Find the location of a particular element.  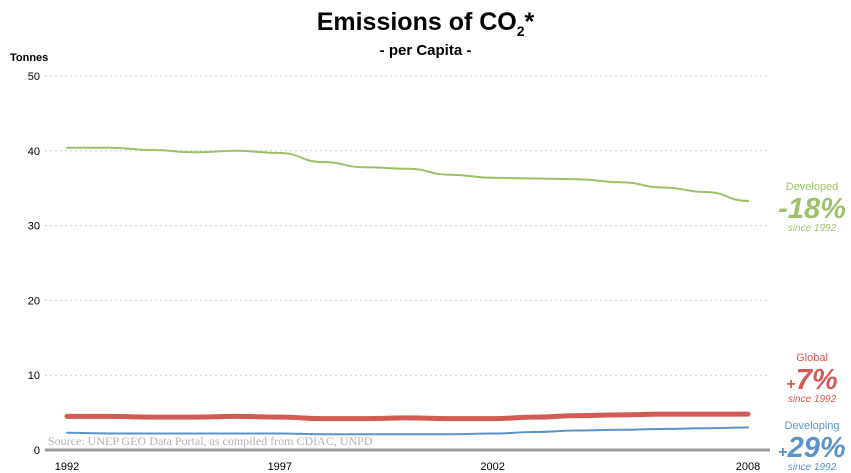

y-tick-label: 10 is located at coordinates (34, 376).